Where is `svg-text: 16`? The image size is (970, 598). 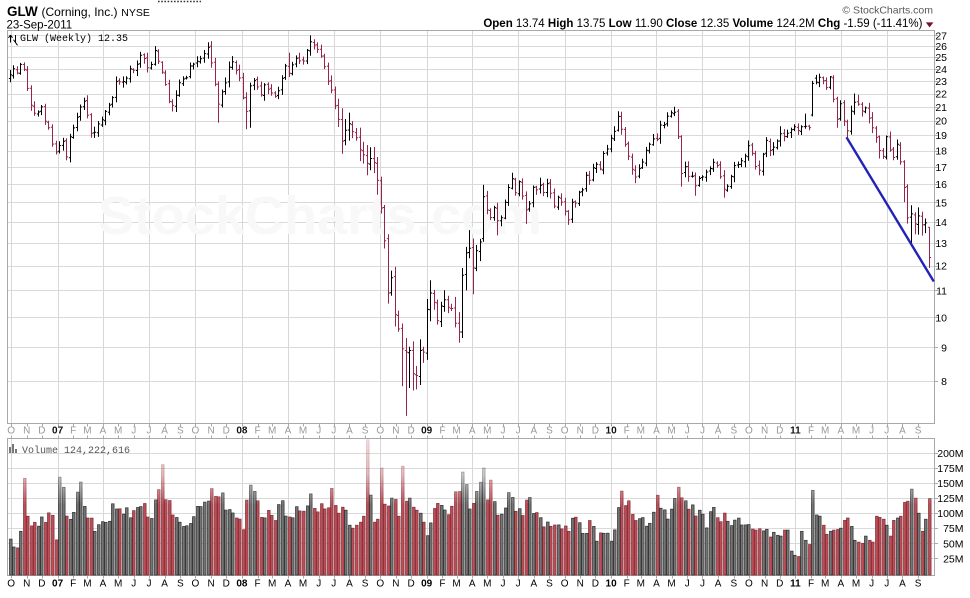
svg-text: 16 is located at coordinates (941, 185).